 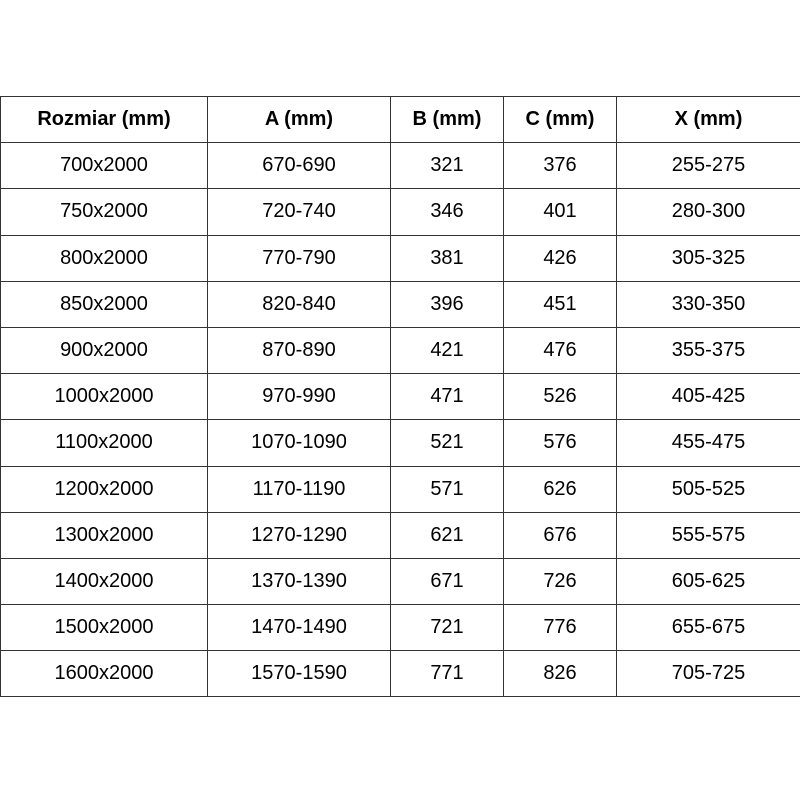 What do you see at coordinates (104, 489) in the screenshot?
I see `table-cell: 1200x2000` at bounding box center [104, 489].